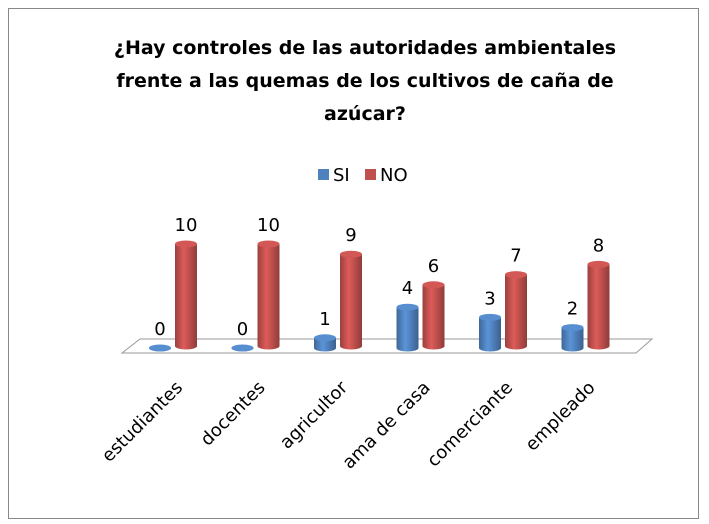  I want to click on value-label: 6, so click(433, 266).